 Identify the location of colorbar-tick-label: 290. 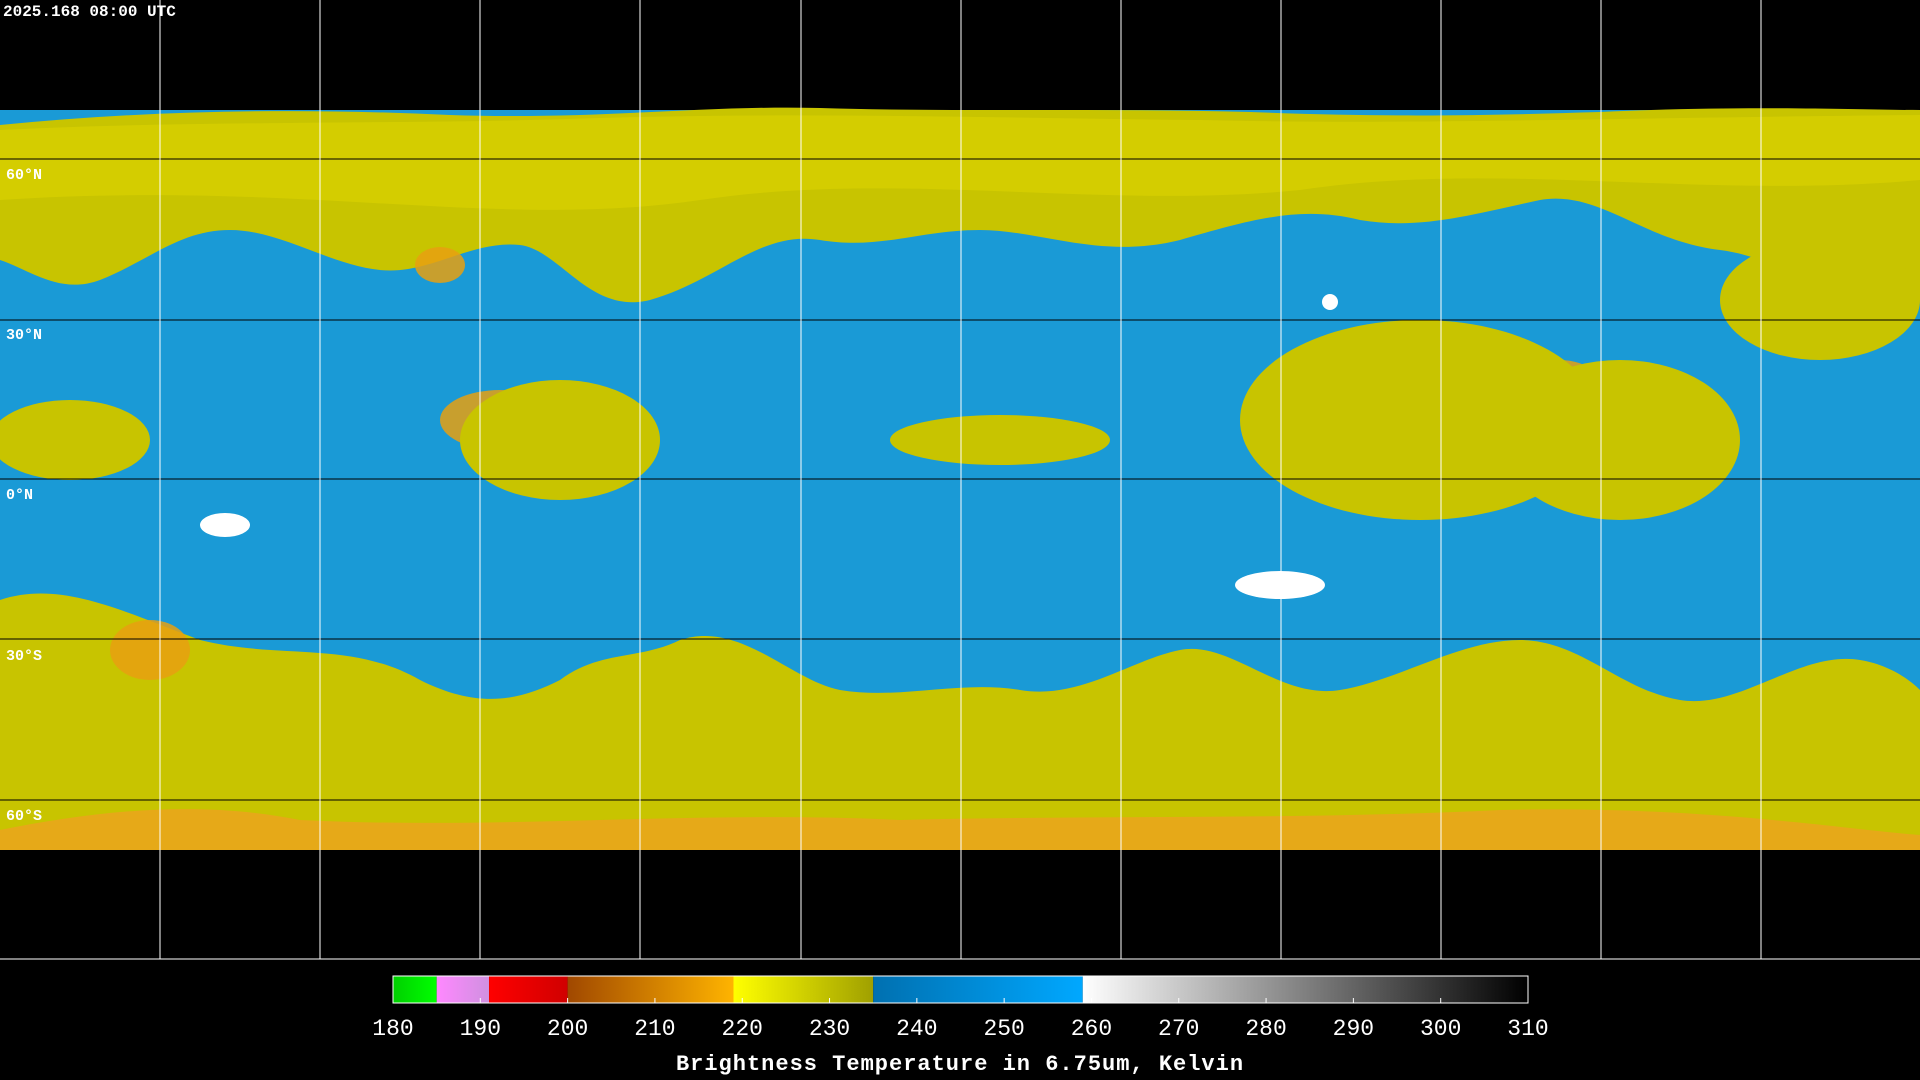
(1353, 1029).